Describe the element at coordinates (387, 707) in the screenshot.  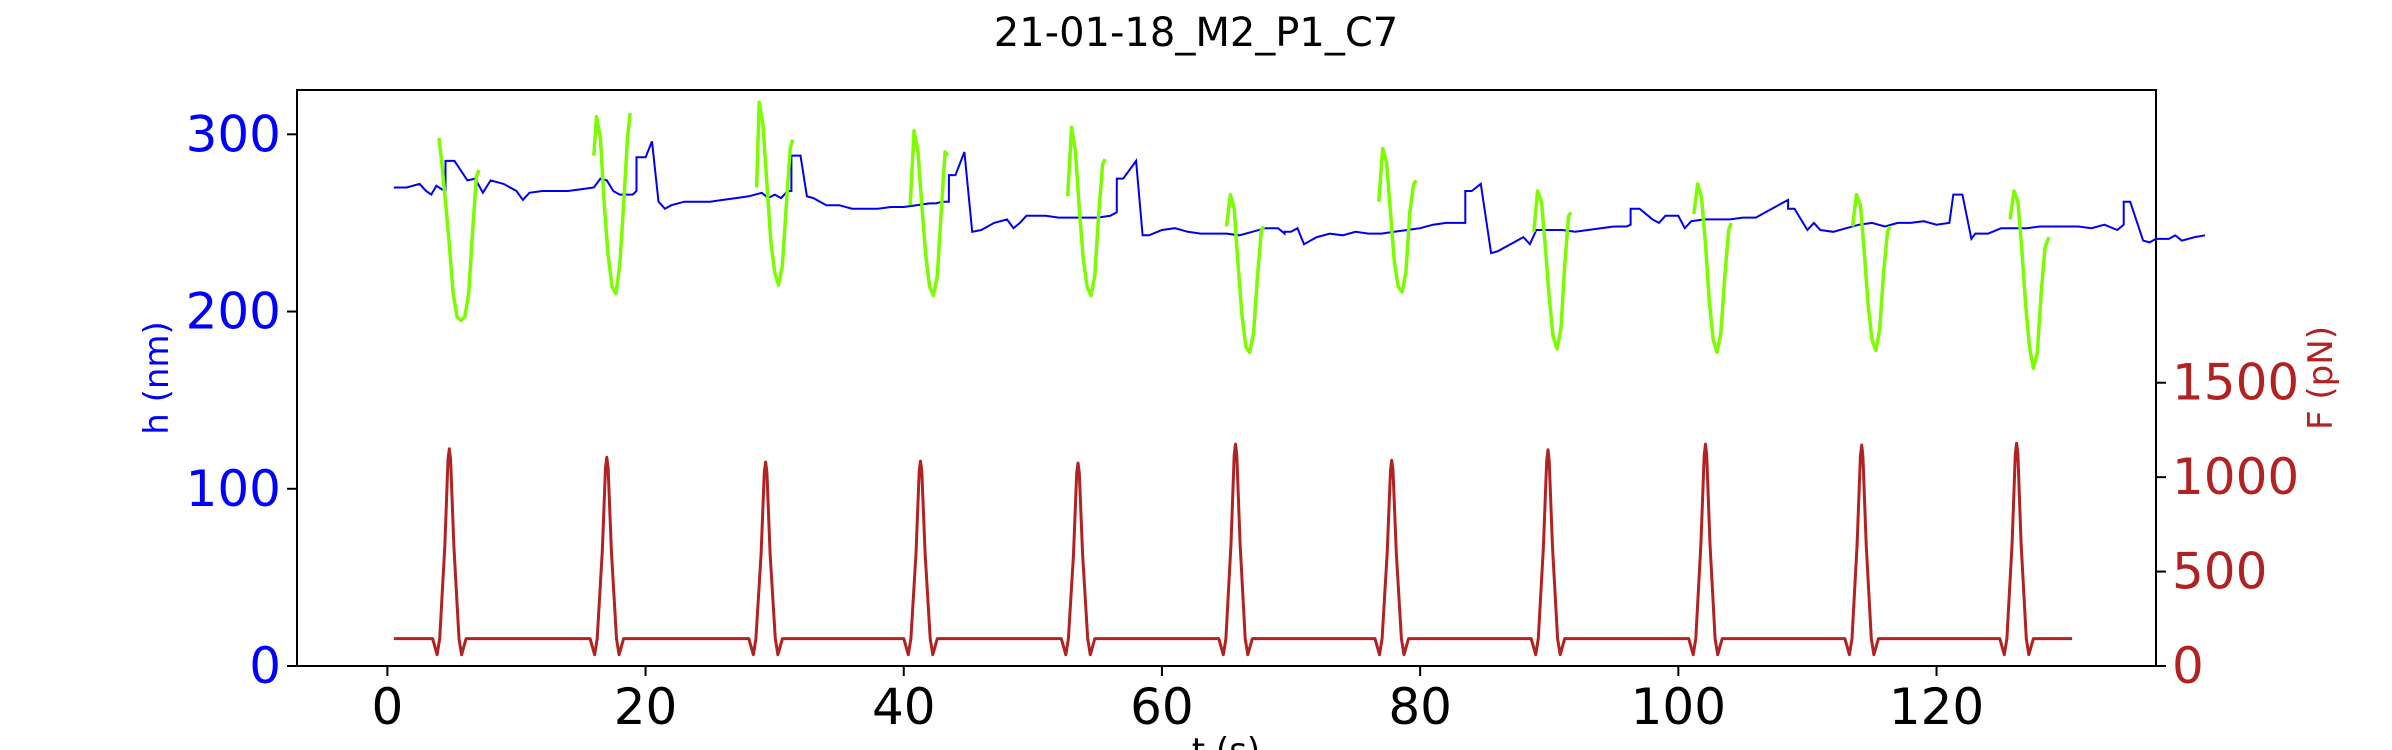
I see `x-tick-label: 0` at that location.